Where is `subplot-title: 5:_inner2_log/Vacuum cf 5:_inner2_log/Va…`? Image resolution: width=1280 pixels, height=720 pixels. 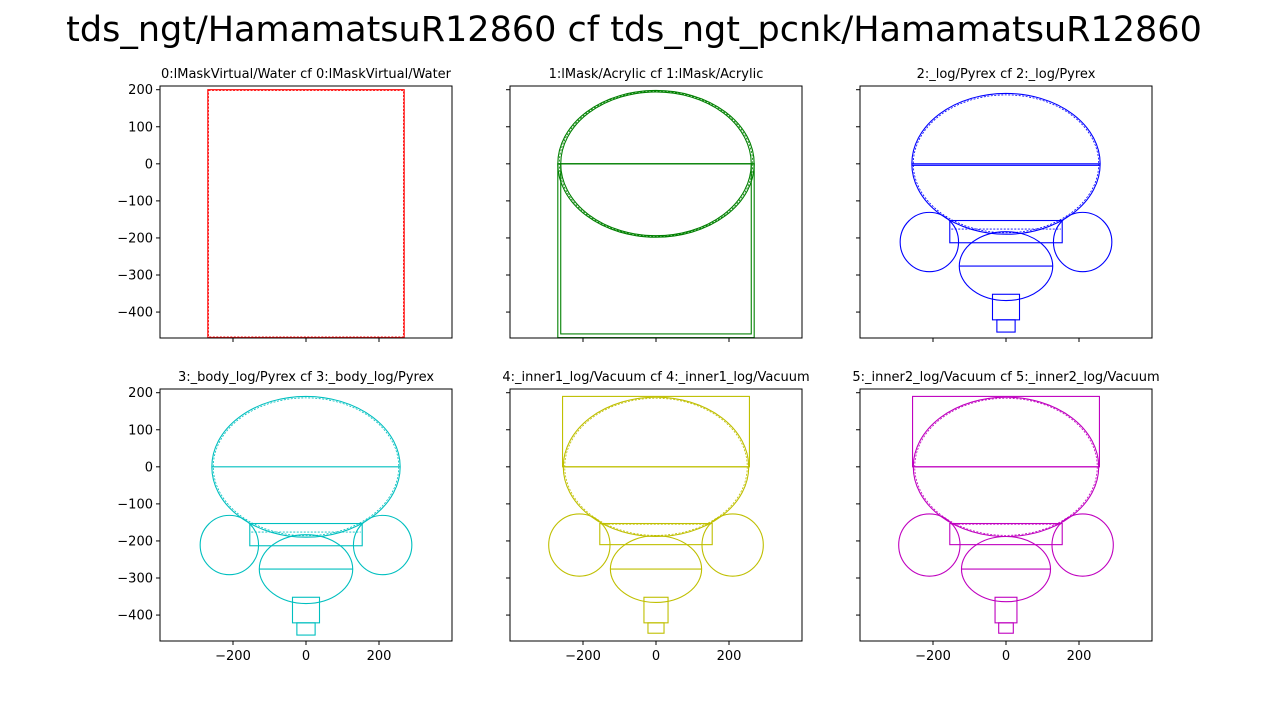 subplot-title: 5:_inner2_log/Vacuum cf 5:_inner2_log/Va… is located at coordinates (1005, 377).